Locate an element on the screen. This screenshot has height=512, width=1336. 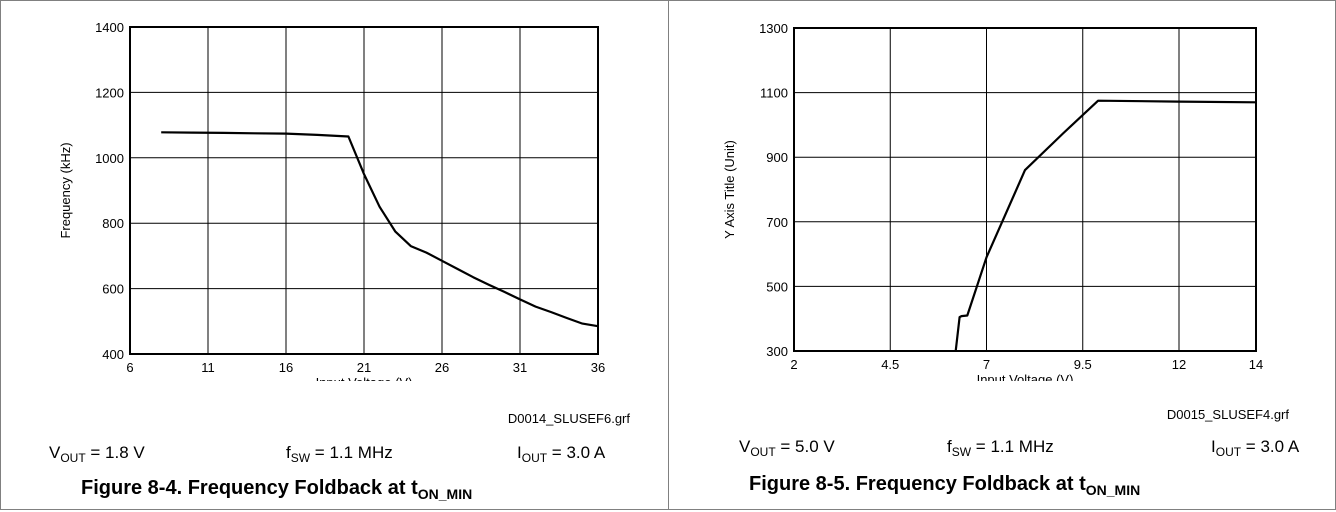
file-label: D0015_SLUSEF4.grf is located at coordinates (1227, 414).